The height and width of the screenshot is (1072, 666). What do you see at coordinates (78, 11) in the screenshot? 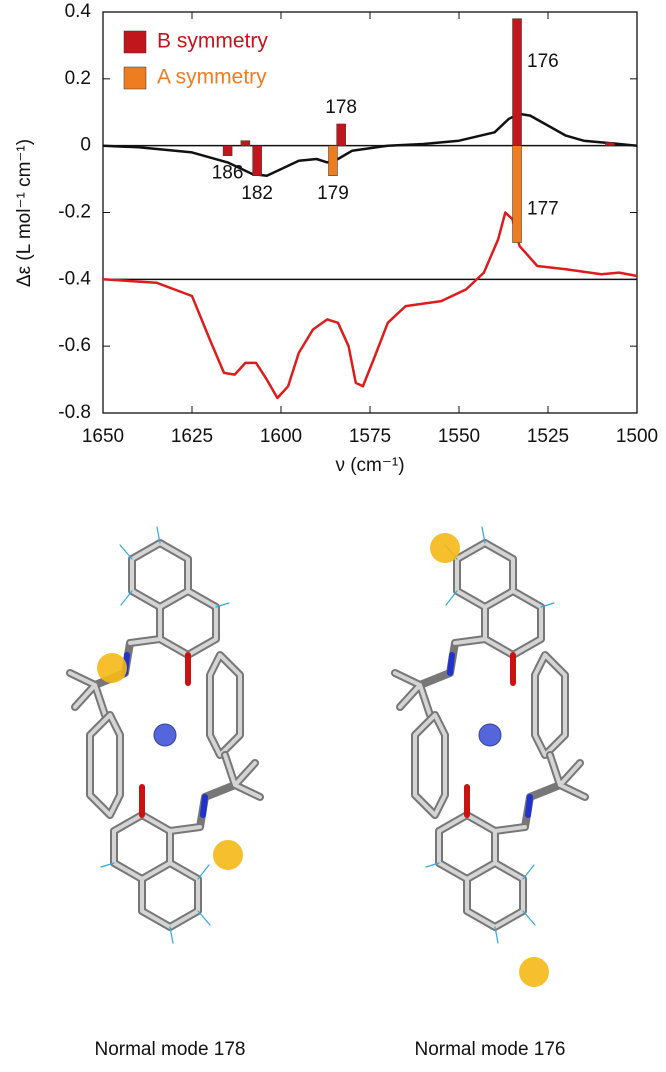
I see `y-tick-label: 0.4` at bounding box center [78, 11].